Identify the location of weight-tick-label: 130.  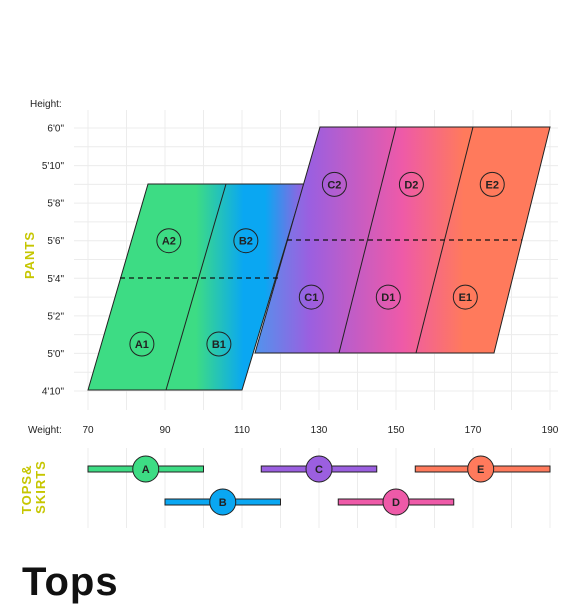
(319, 430).